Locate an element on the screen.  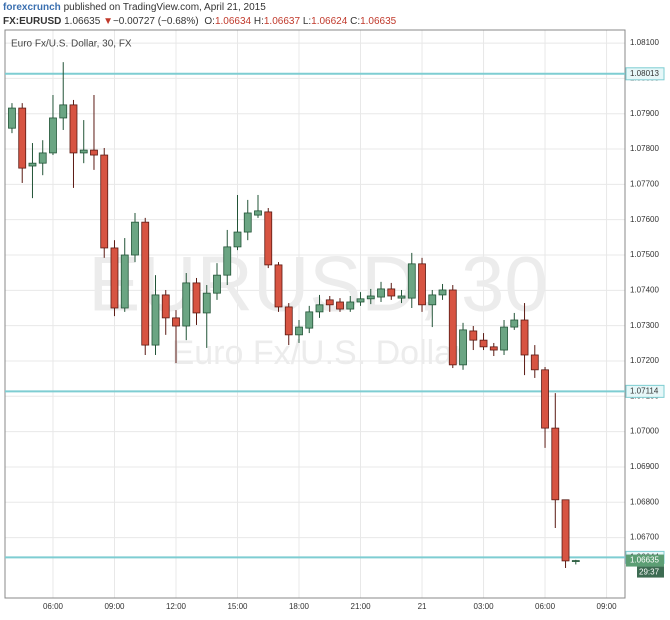
down-arrow: ▼ is located at coordinates (108, 21).